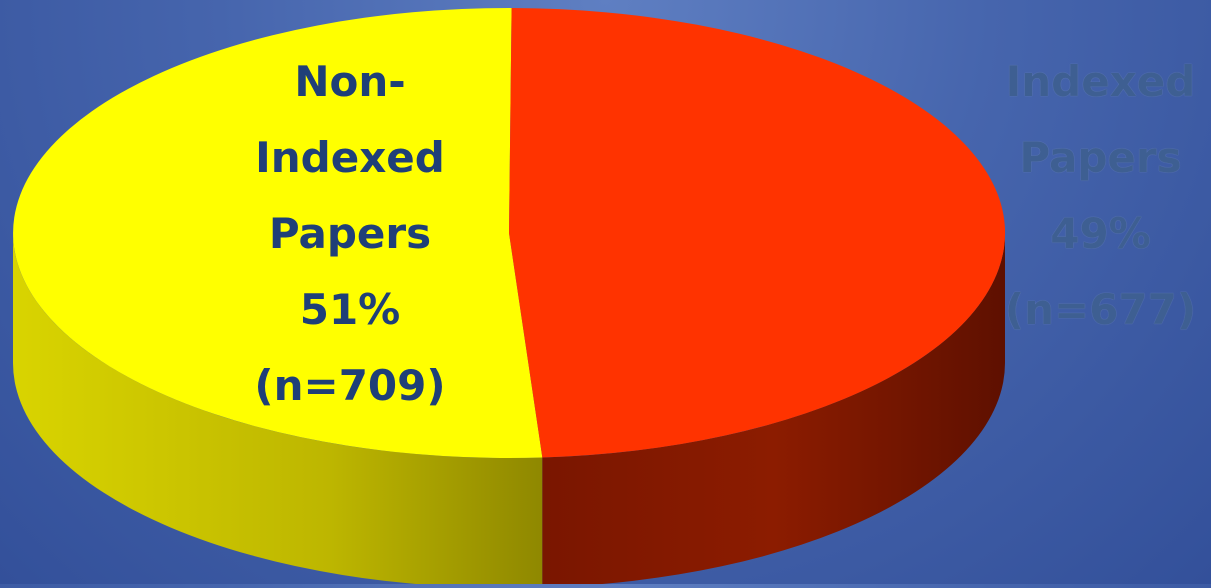 Image resolution: width=1211 pixels, height=588 pixels. I want to click on slice-percent-label: 49%, so click(1100, 233).